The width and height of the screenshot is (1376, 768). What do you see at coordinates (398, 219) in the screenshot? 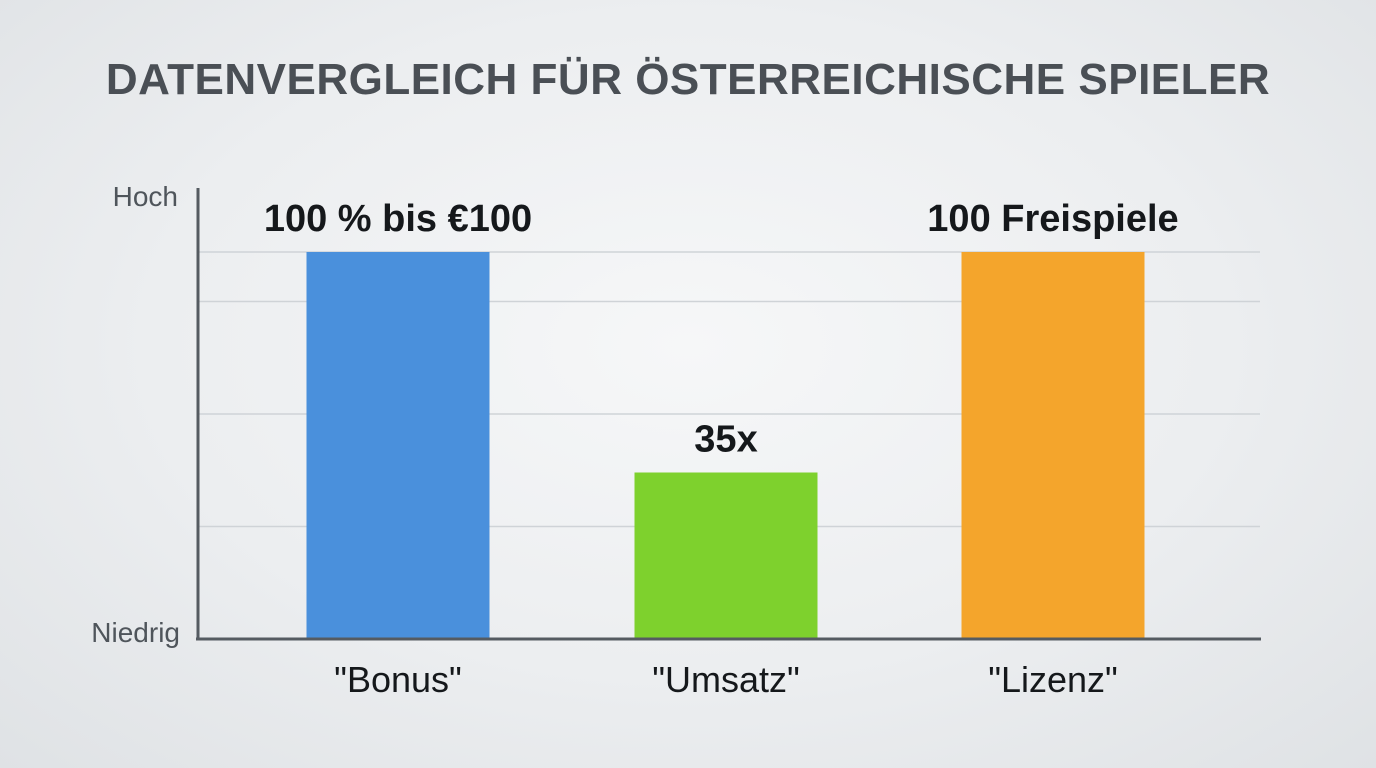
I see `bar-value-label: 100 % bis €100` at bounding box center [398, 219].